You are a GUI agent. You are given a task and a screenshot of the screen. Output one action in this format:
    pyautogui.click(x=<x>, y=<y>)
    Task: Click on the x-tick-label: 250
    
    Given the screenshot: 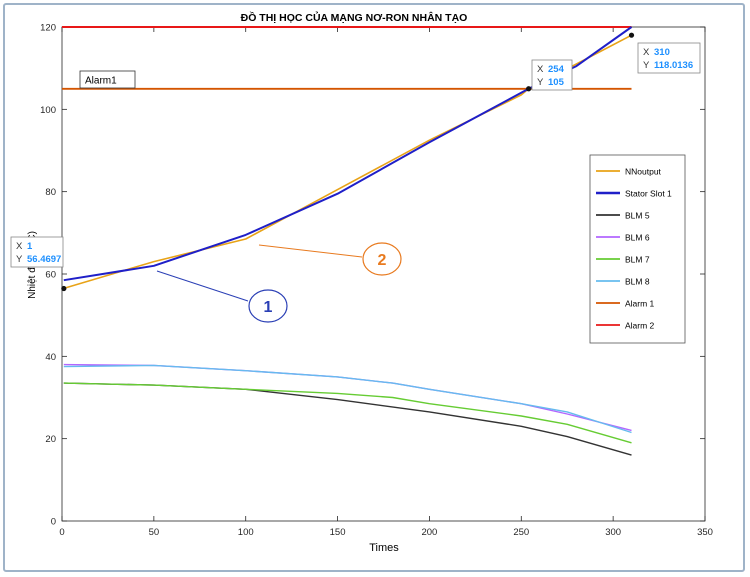 What is the action you would take?
    pyautogui.click(x=521, y=532)
    